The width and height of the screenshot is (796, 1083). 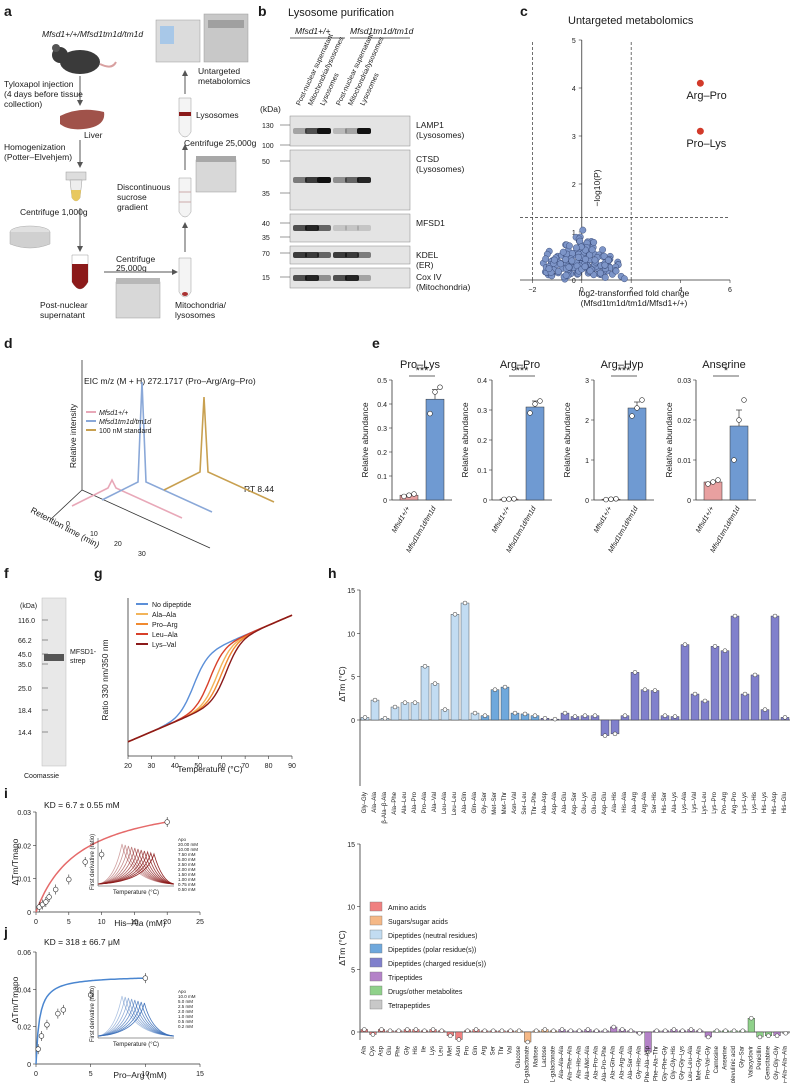 What do you see at coordinates (132, 197) in the screenshot?
I see `gradient-line-2: sucrose` at bounding box center [132, 197].